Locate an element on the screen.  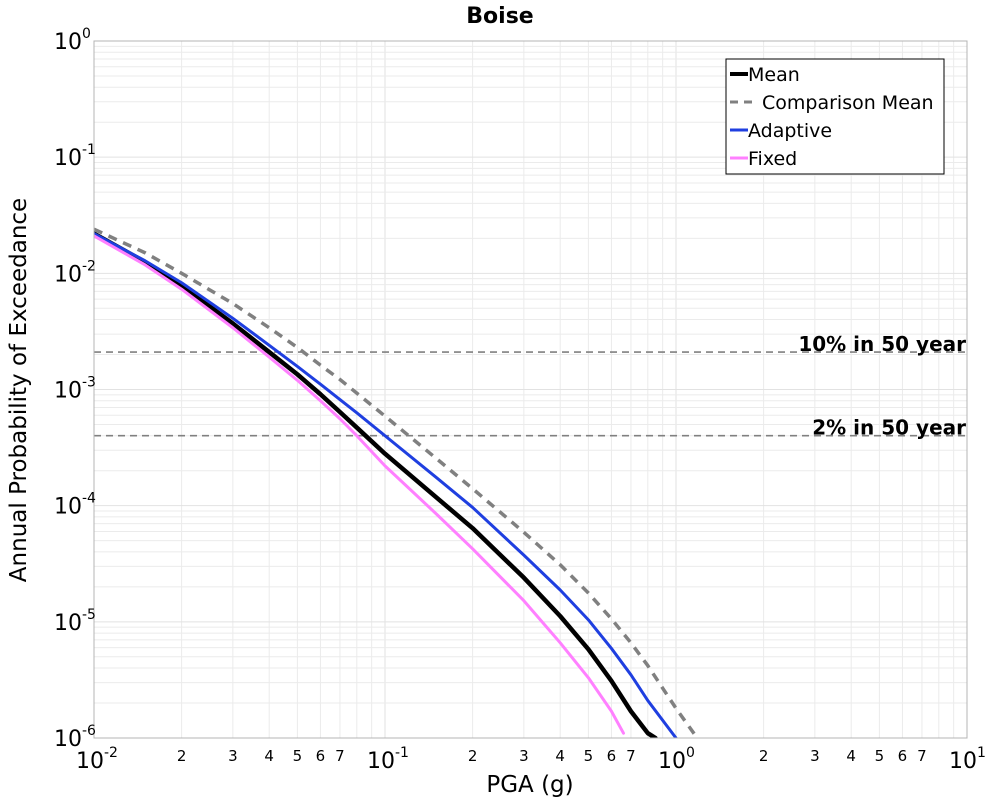
chart-title: Boise is located at coordinates (499, 16).